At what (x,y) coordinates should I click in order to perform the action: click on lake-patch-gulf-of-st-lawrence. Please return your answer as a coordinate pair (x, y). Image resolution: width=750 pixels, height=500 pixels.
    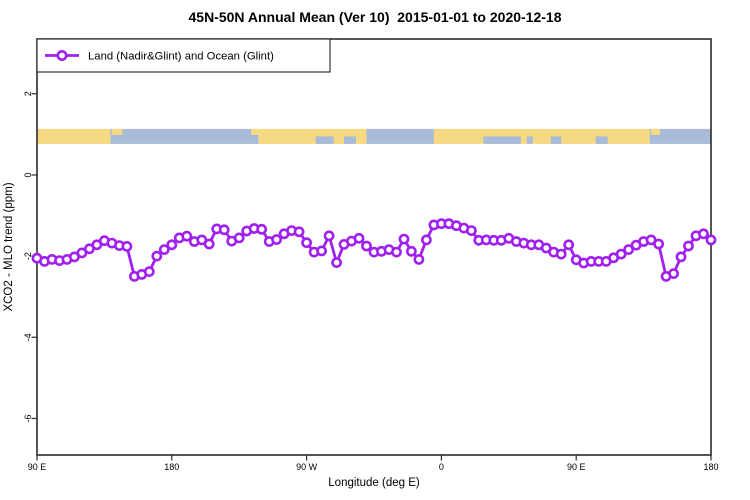
    Looking at the image, I should click on (350, 140).